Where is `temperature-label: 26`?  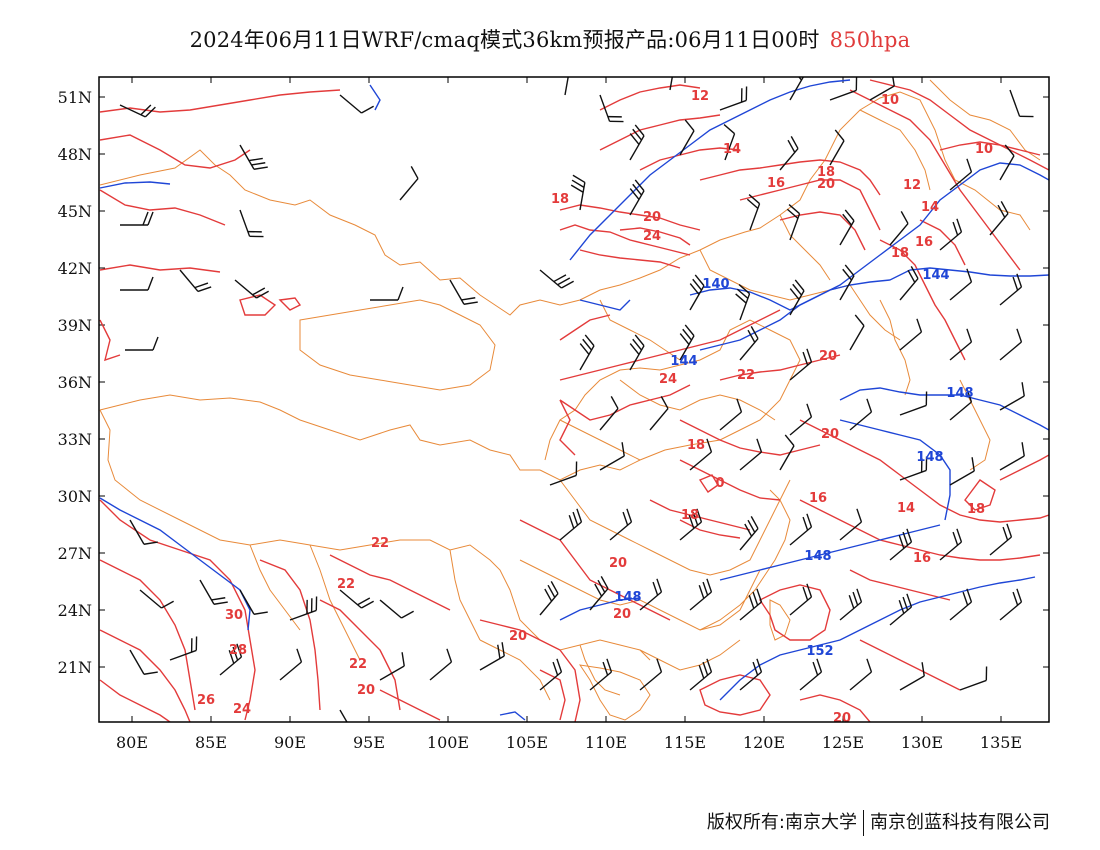
temperature-label: 26 is located at coordinates (206, 700).